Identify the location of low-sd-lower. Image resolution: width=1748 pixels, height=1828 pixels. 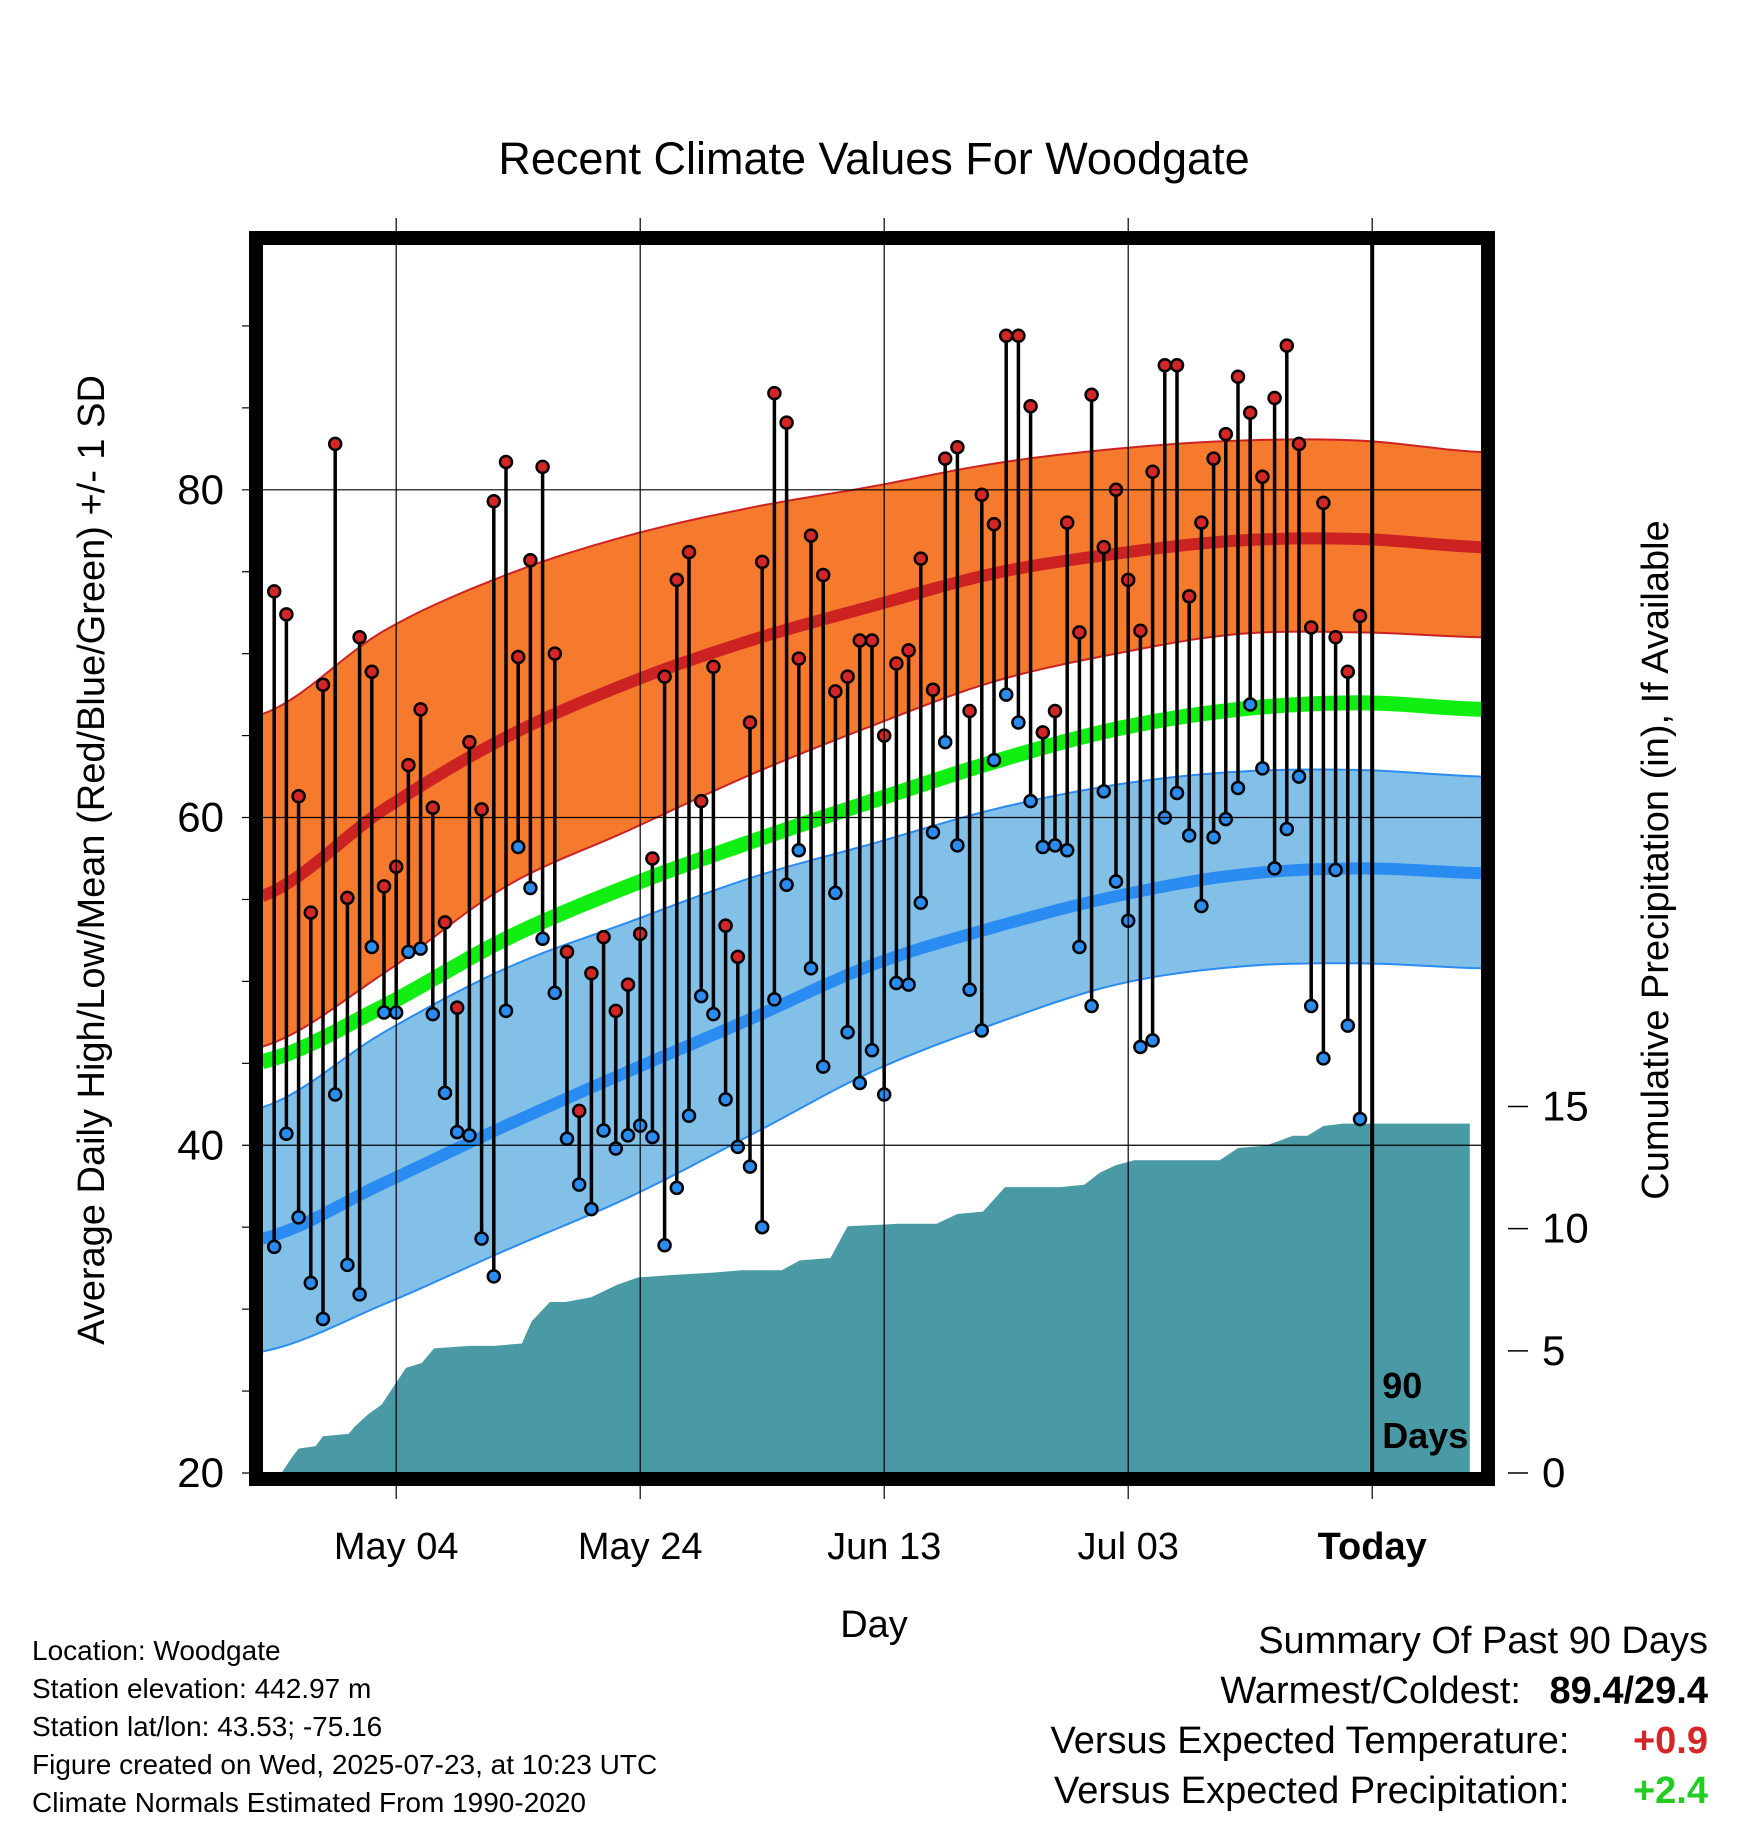
(872, 1157).